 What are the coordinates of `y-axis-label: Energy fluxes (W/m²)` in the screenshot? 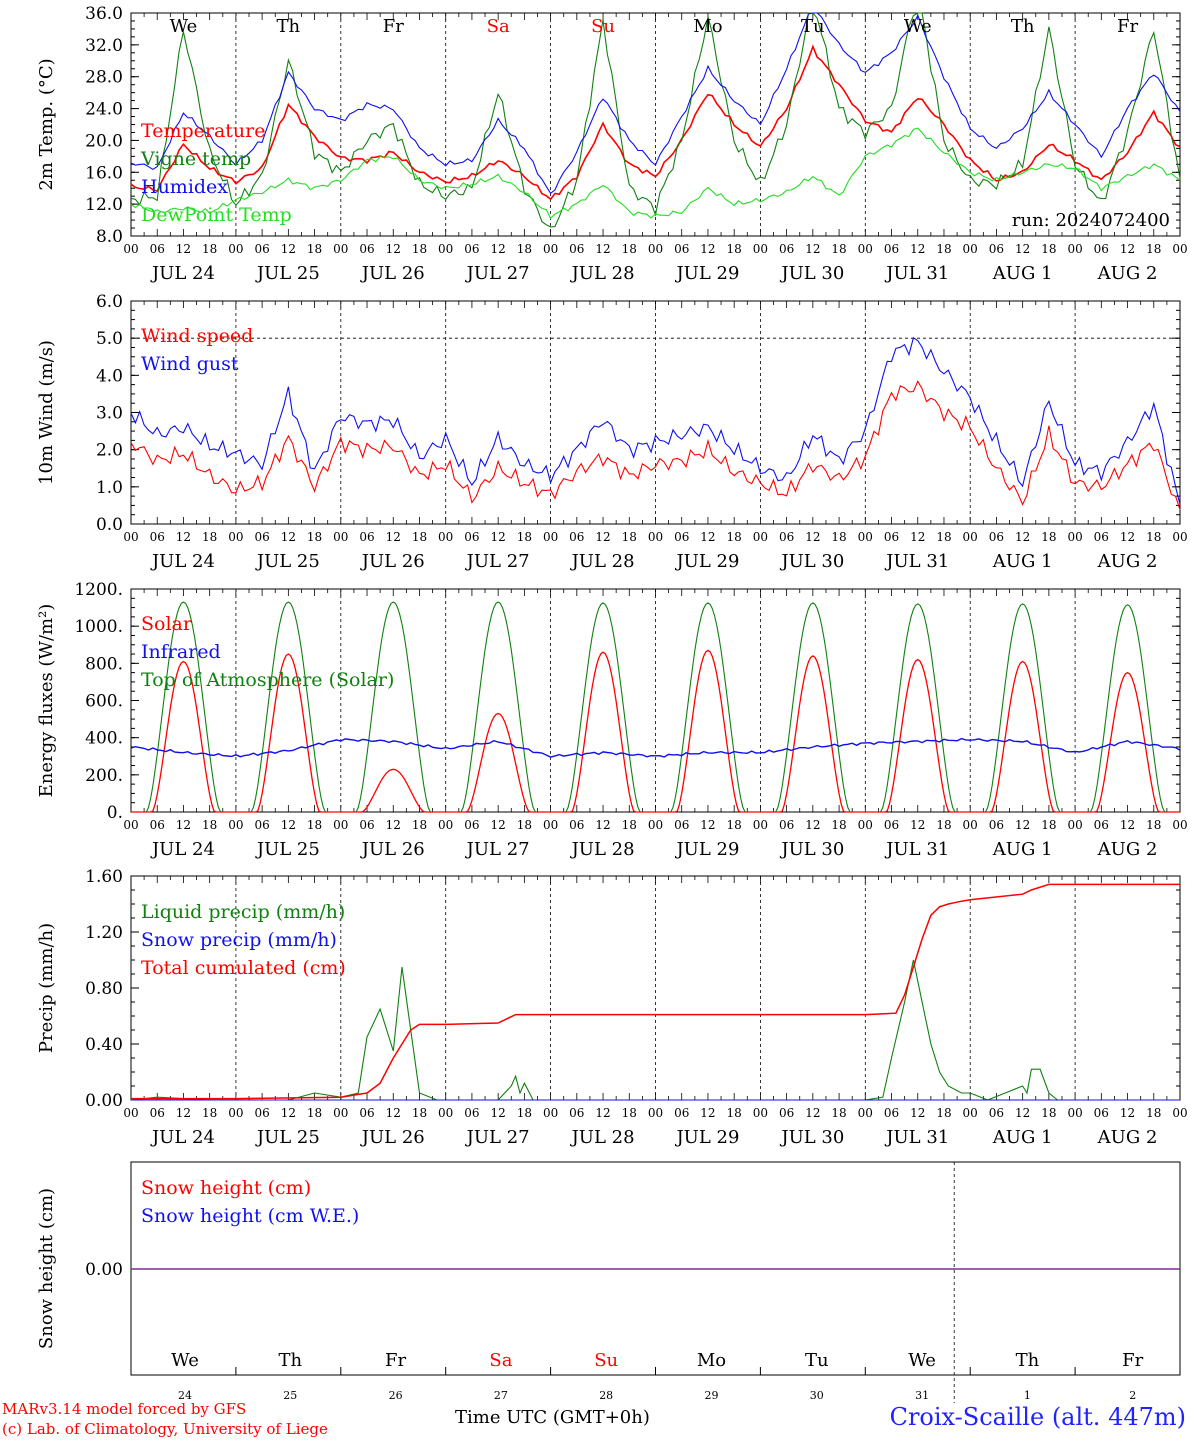 It's located at (46, 701).